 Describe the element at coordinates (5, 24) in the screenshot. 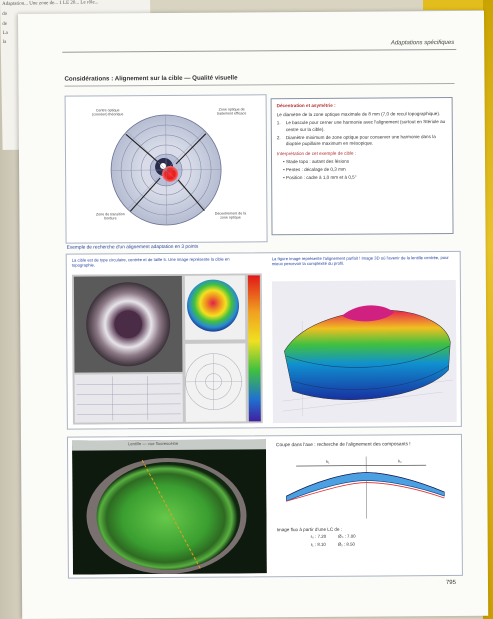

I see `underlying-text-line: de` at that location.